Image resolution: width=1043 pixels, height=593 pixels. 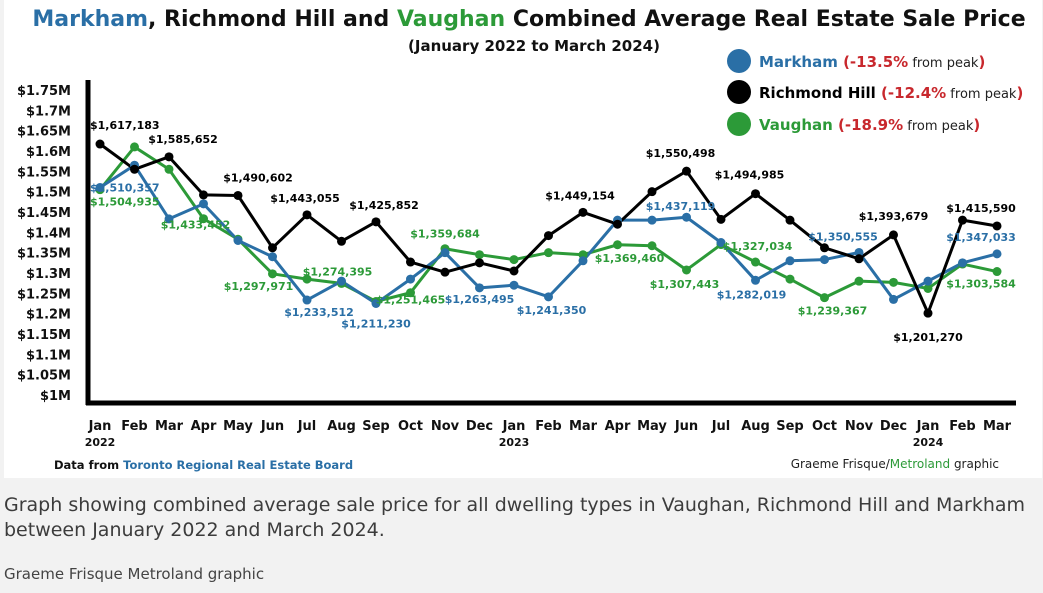 What do you see at coordinates (44, 132) in the screenshot?
I see `y-tick-label: $1.65M` at bounding box center [44, 132].